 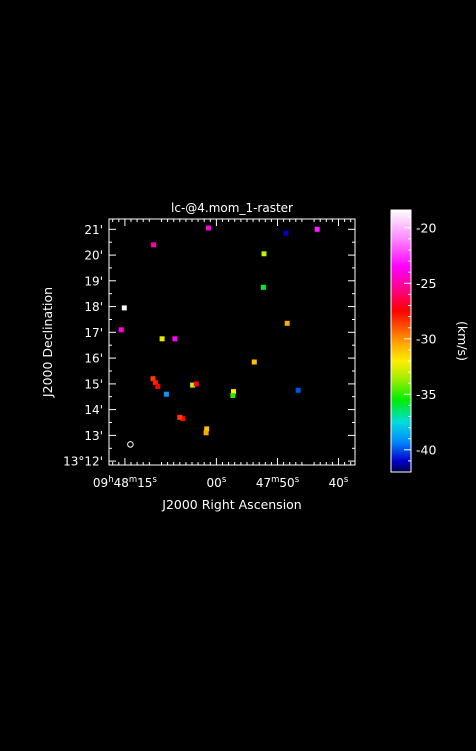 I want to click on x-axis-label: J2000 Right Ascension, so click(x=231, y=504).